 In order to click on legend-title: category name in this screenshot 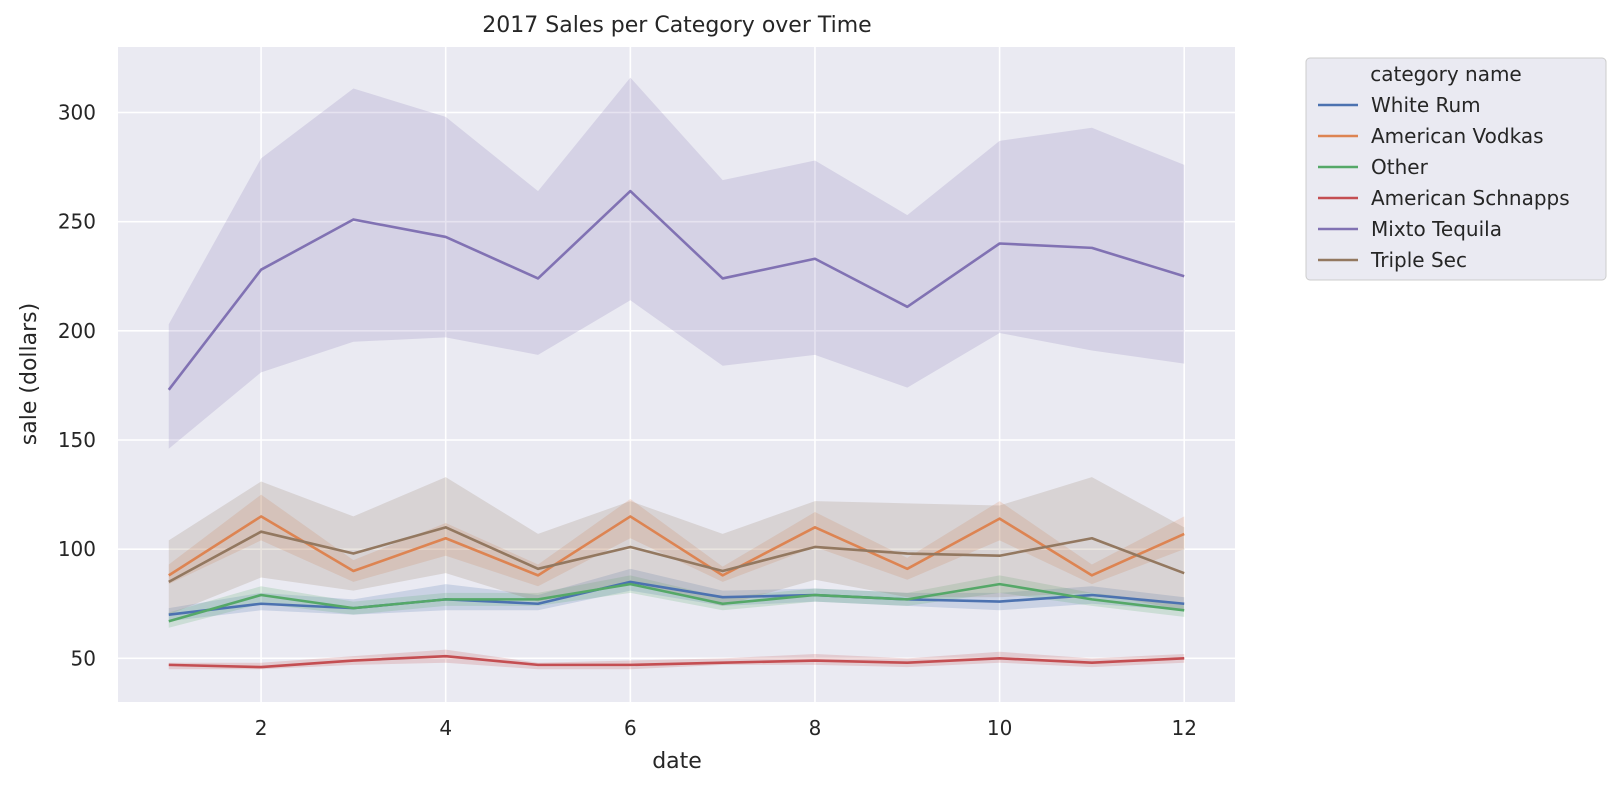, I will do `click(1445, 74)`.